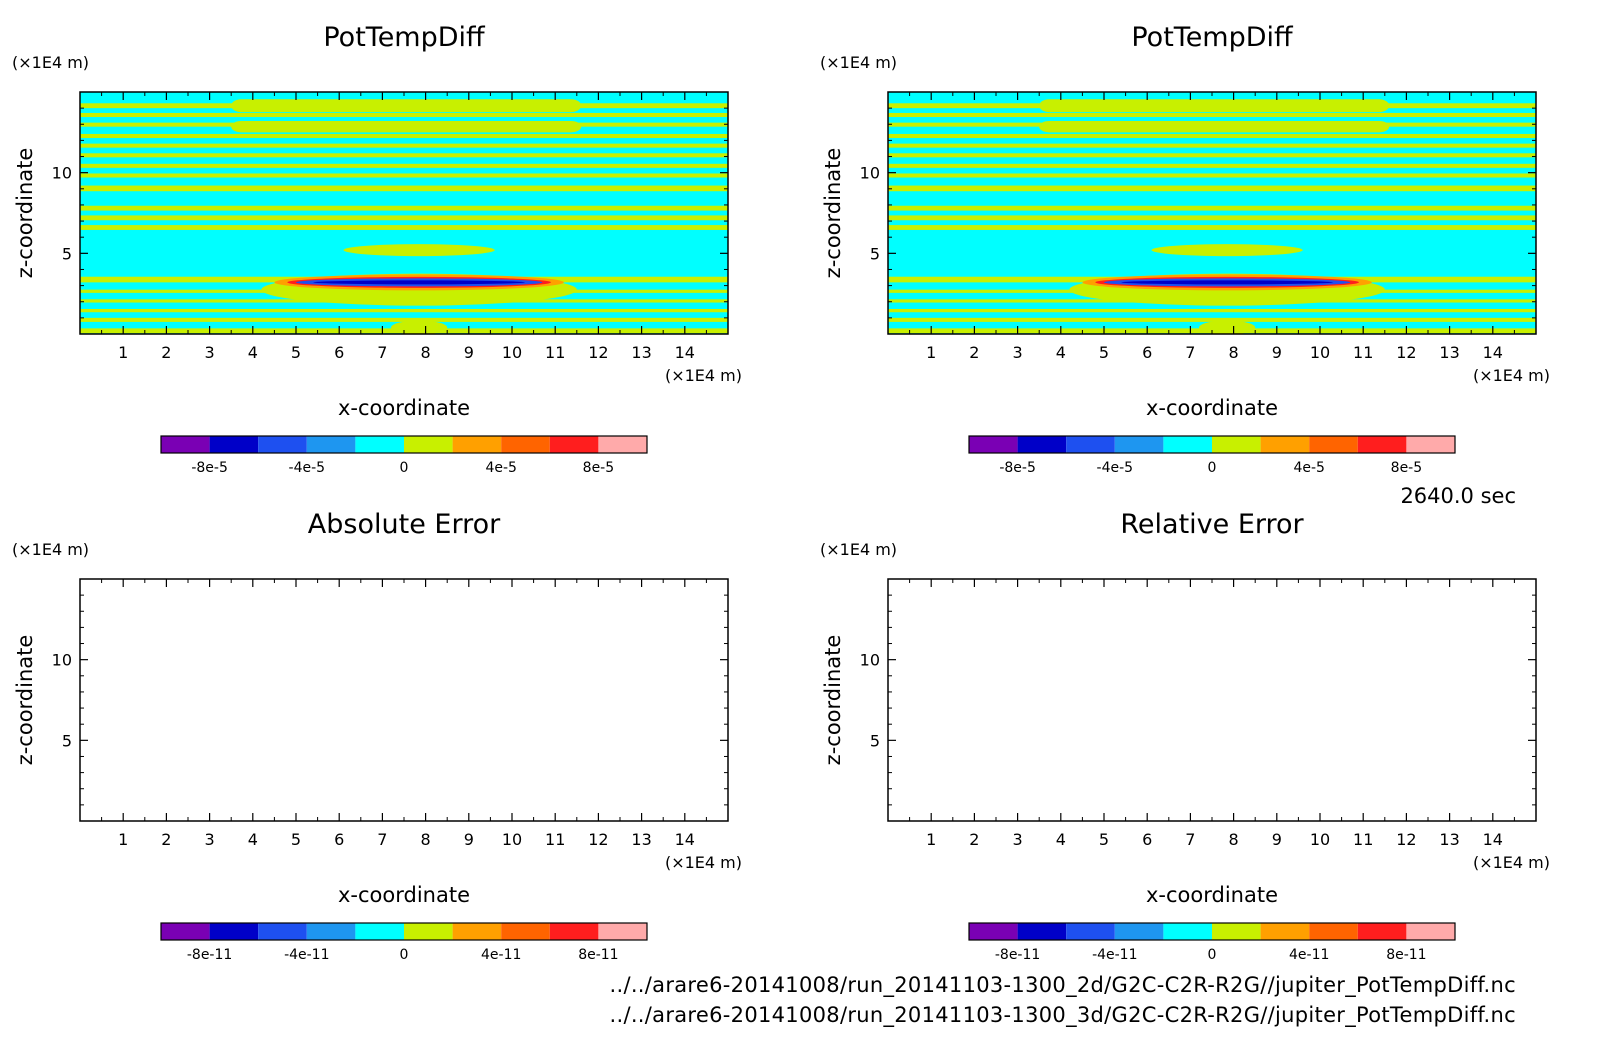 Image resolution: width=1604 pixels, height=1054 pixels. Describe the element at coordinates (1212, 524) in the screenshot. I see `chart-title: Relative Error` at that location.